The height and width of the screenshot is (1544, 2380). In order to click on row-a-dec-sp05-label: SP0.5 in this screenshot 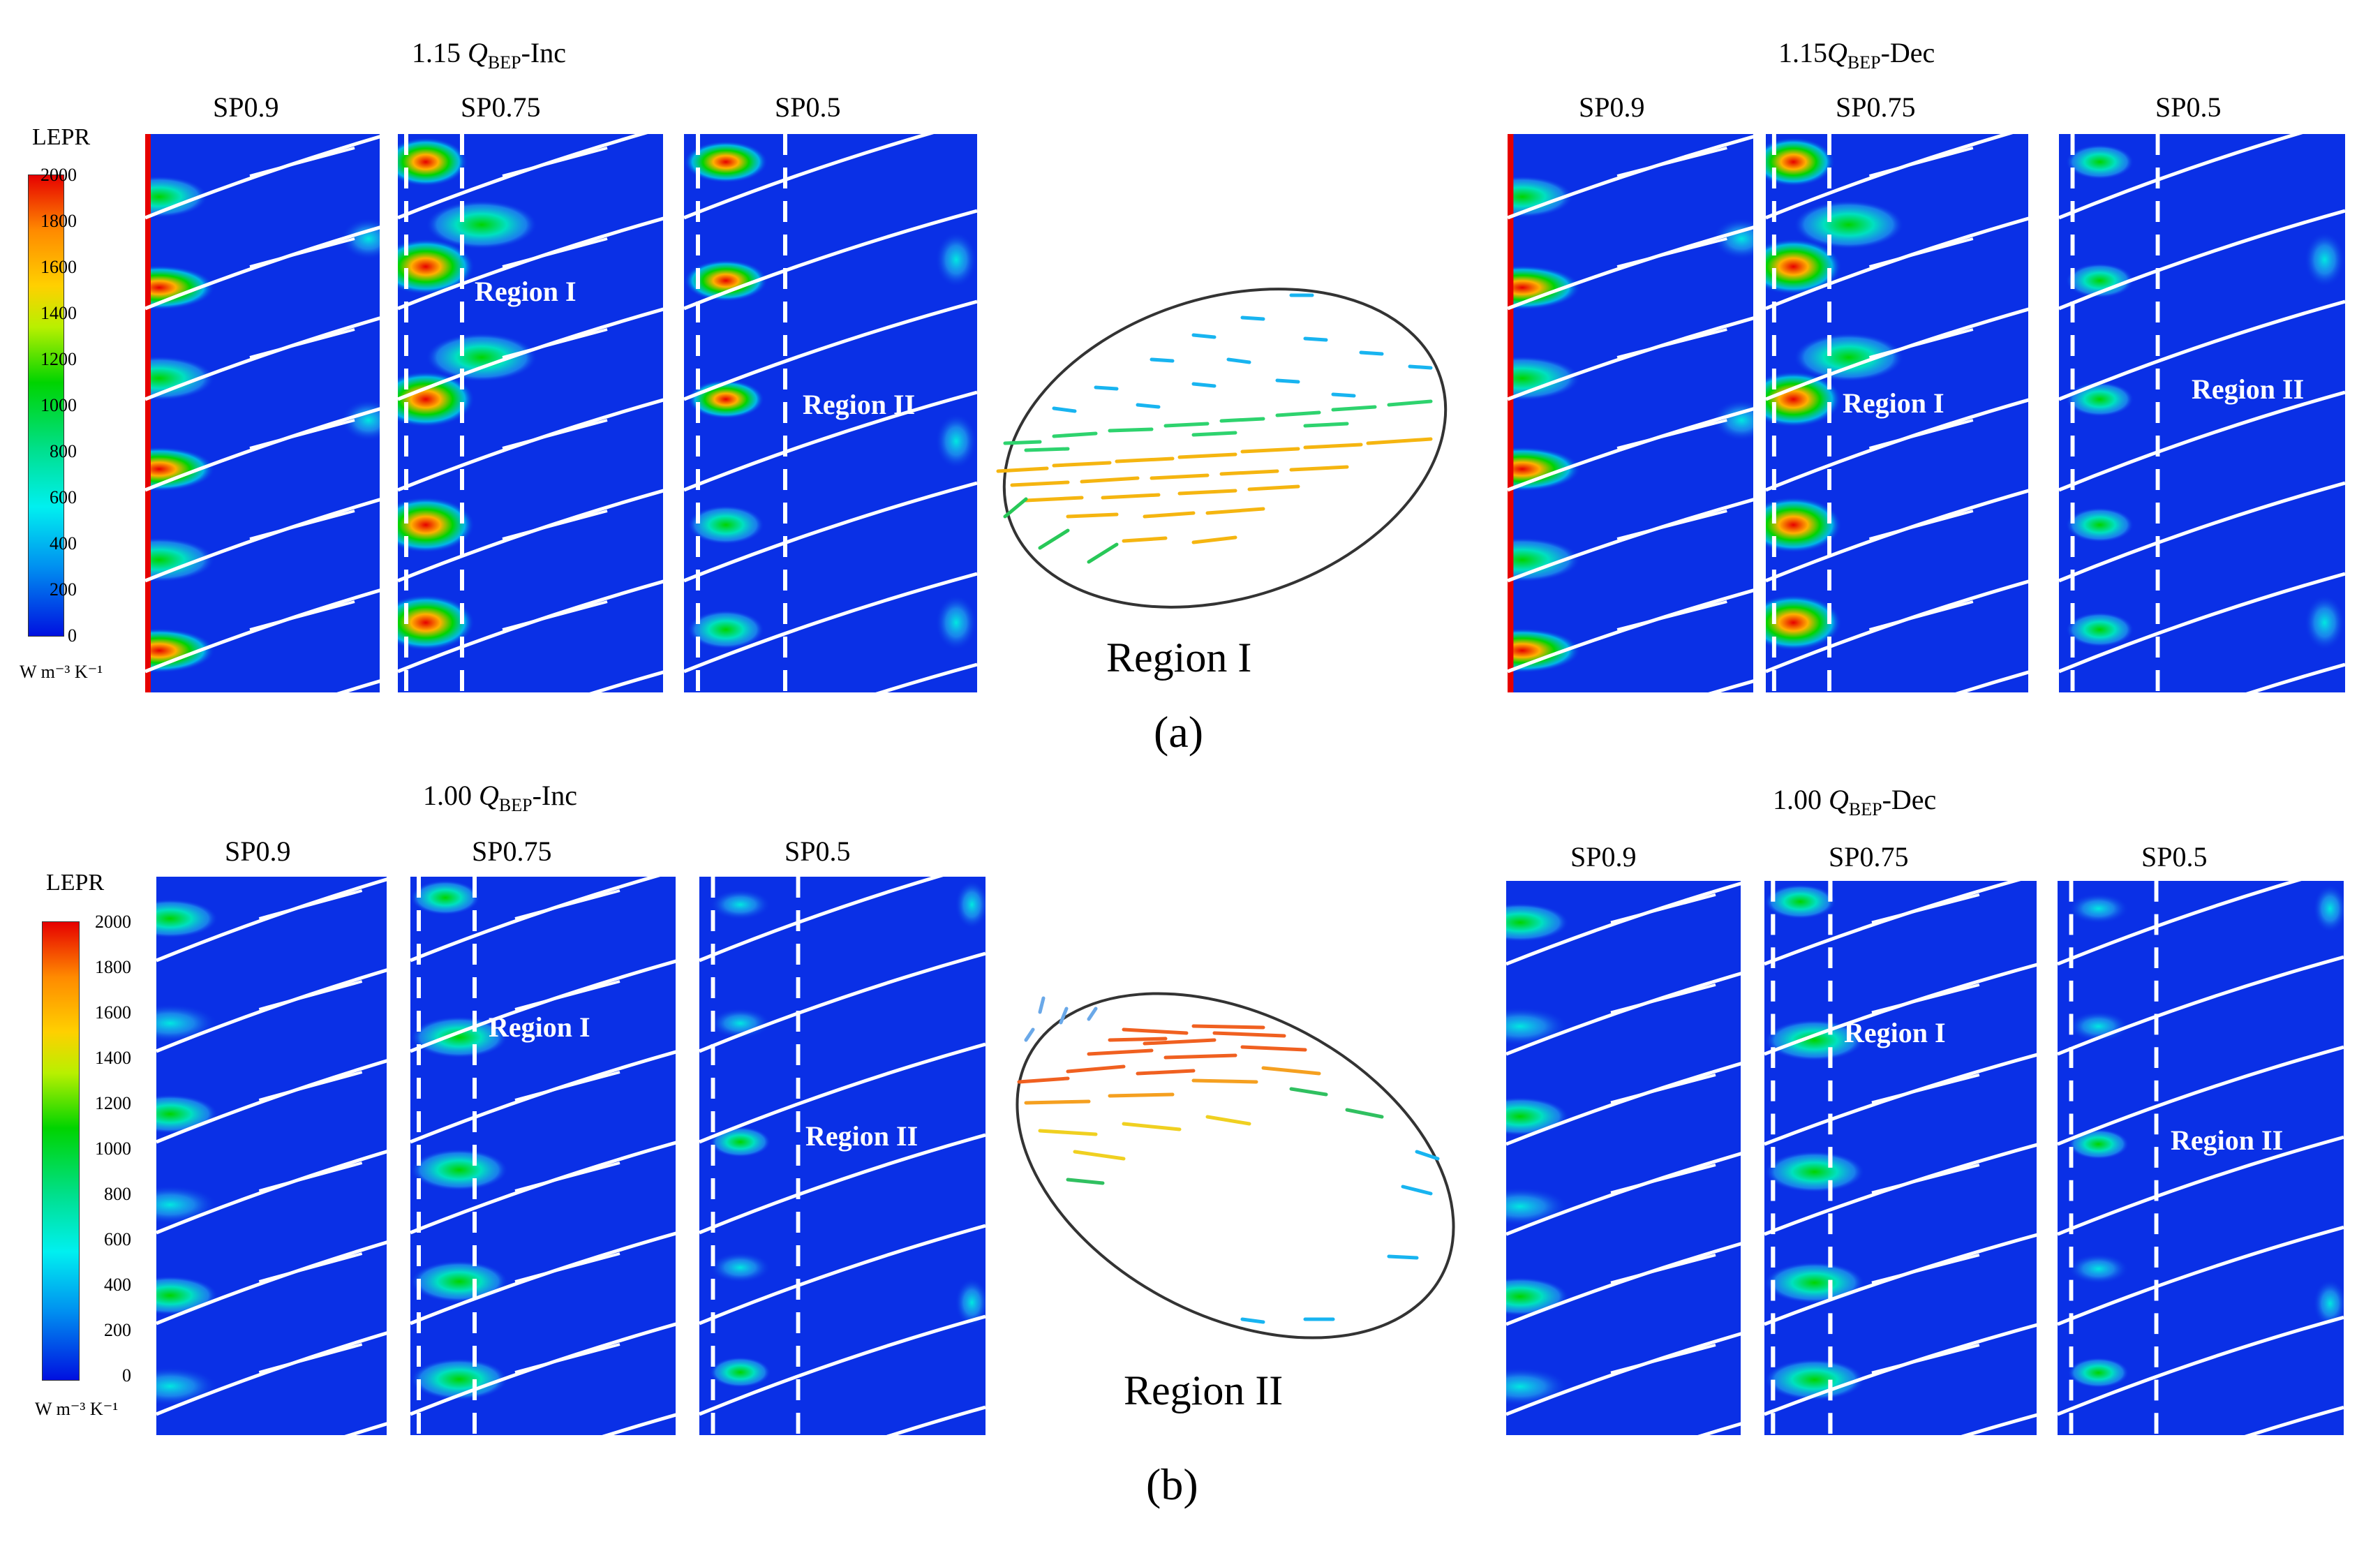, I will do `click(2188, 107)`.